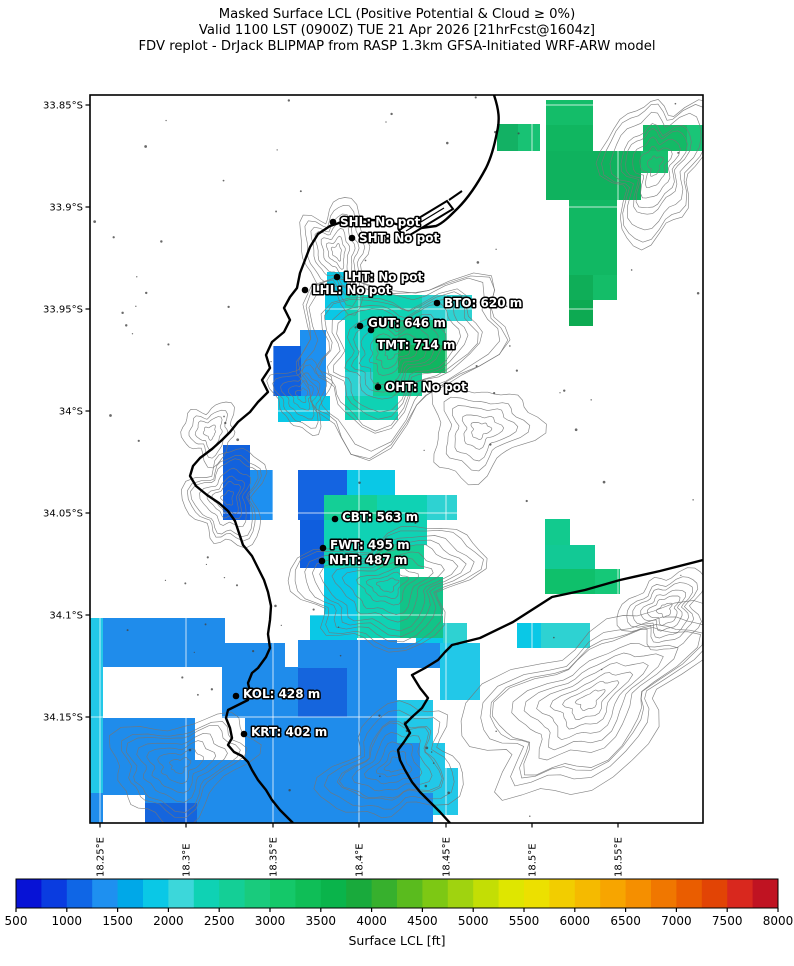  What do you see at coordinates (352, 290) in the screenshot?
I see `station-label-lhl: LHL: No pot` at bounding box center [352, 290].